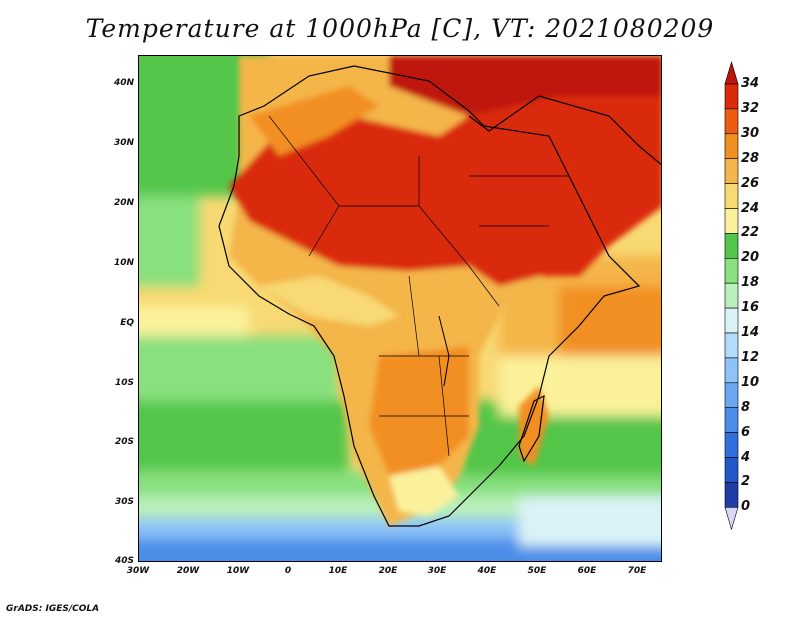 This screenshot has height=618, width=800. What do you see at coordinates (746, 407) in the screenshot?
I see `colorbar-label: 8` at bounding box center [746, 407].